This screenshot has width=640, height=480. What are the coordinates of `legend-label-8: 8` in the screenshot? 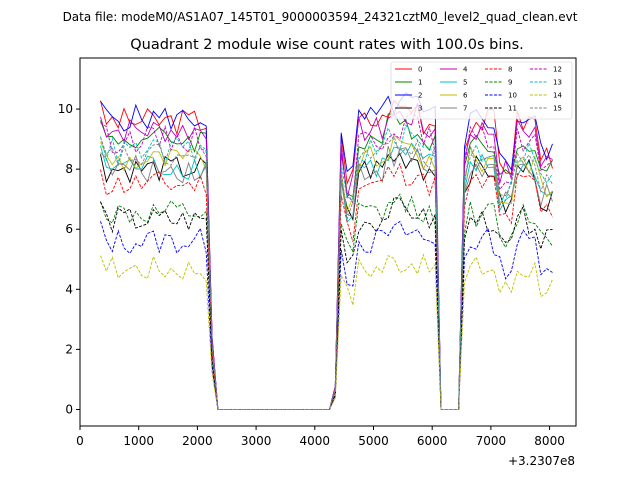 It's located at (510, 70).